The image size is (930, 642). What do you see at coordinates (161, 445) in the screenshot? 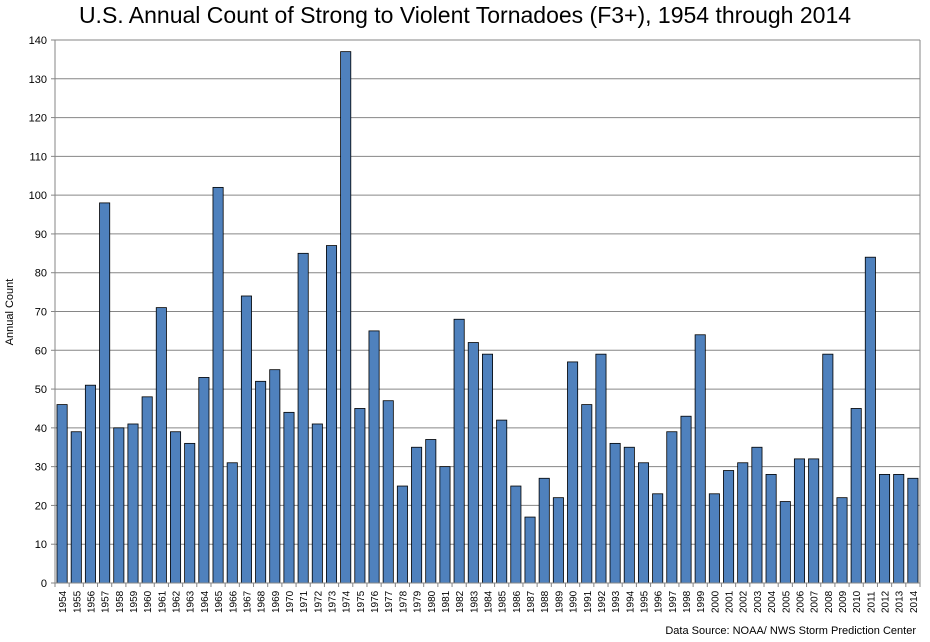
I see `bar-1961` at bounding box center [161, 445].